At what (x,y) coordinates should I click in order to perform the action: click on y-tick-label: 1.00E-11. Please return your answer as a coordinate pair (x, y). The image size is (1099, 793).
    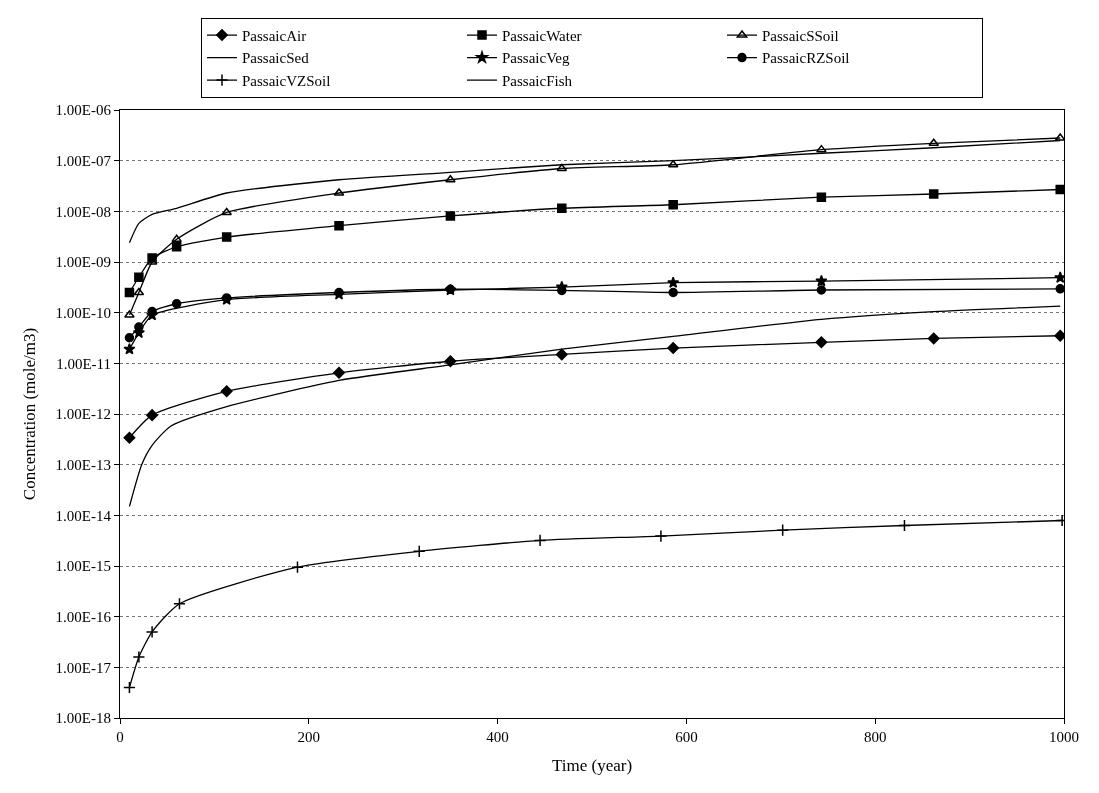
    Looking at the image, I should click on (83, 363).